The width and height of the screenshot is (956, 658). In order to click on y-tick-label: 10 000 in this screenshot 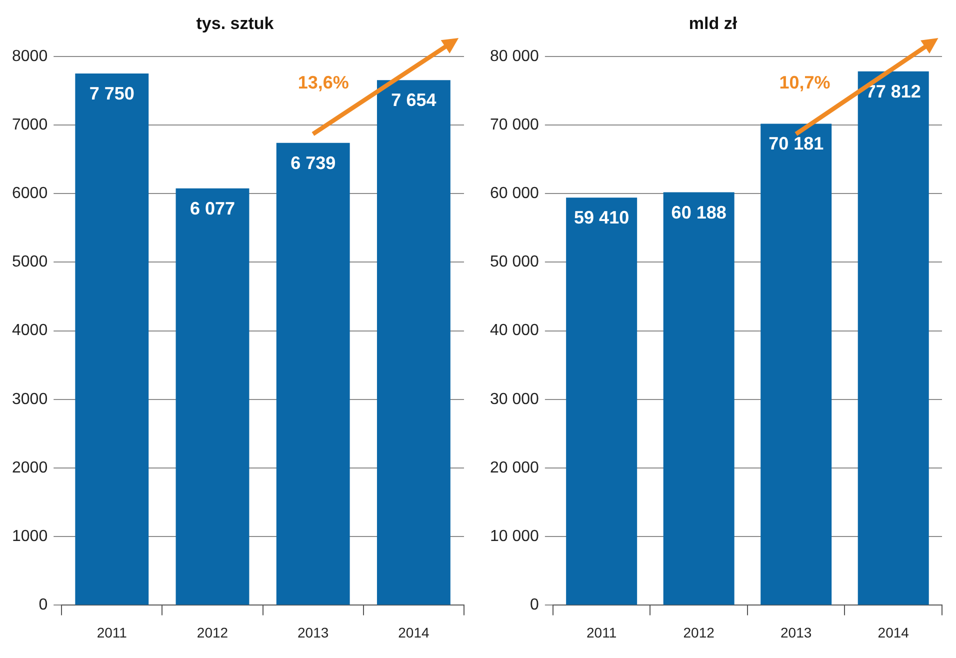, I will do `click(515, 537)`.